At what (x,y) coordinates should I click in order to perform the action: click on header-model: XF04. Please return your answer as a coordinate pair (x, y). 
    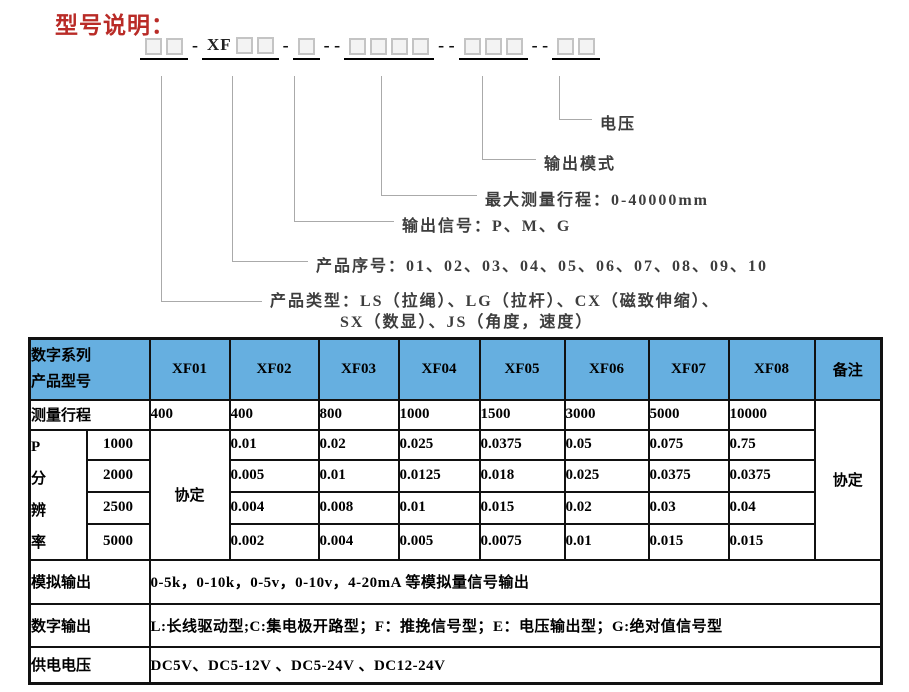
    Looking at the image, I should click on (439, 369).